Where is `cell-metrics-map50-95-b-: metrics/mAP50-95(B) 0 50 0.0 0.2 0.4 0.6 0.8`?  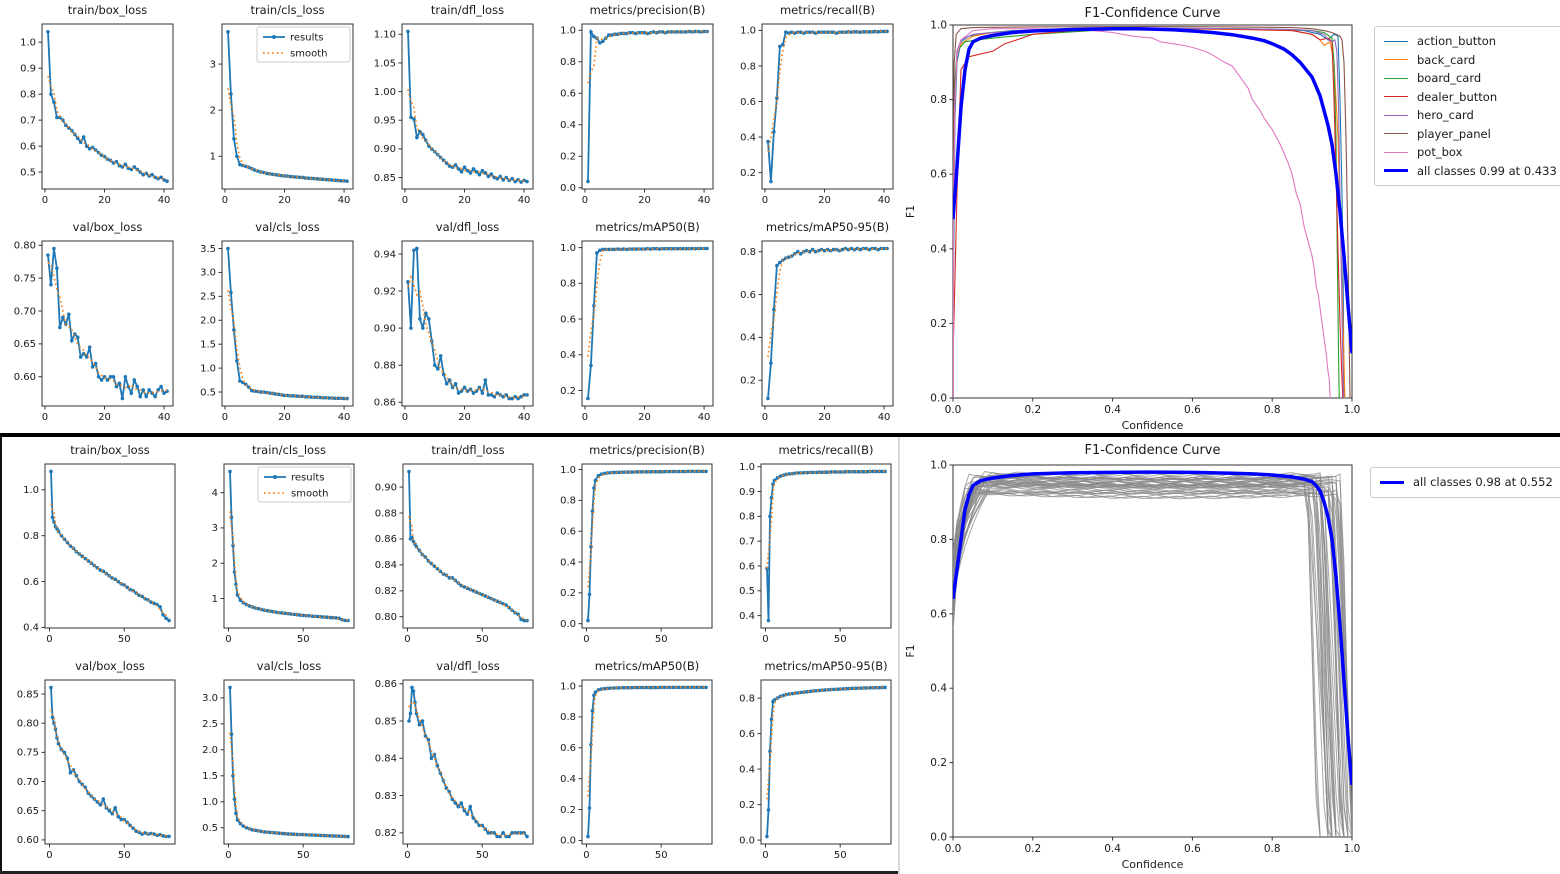 cell-metrics-map50-95-b-: metrics/mAP50-95(B) 0 50 0.0 0.2 0.4 0.6 0.8 is located at coordinates (808, 763).